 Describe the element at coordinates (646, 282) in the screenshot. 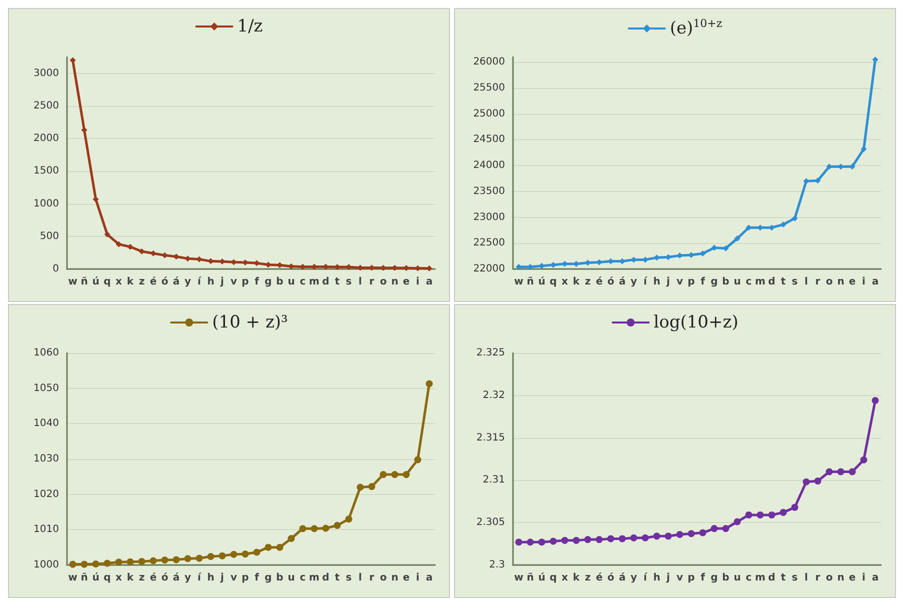

I see `x-tick-label: í` at that location.